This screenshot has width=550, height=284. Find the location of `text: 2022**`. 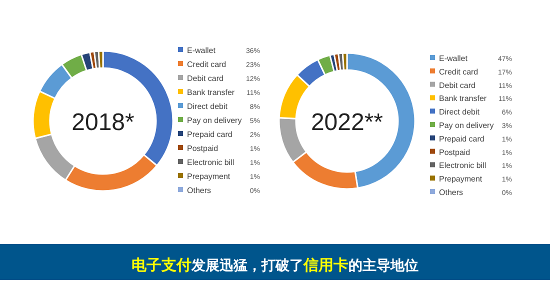

text: 2022** is located at coordinates (347, 122).